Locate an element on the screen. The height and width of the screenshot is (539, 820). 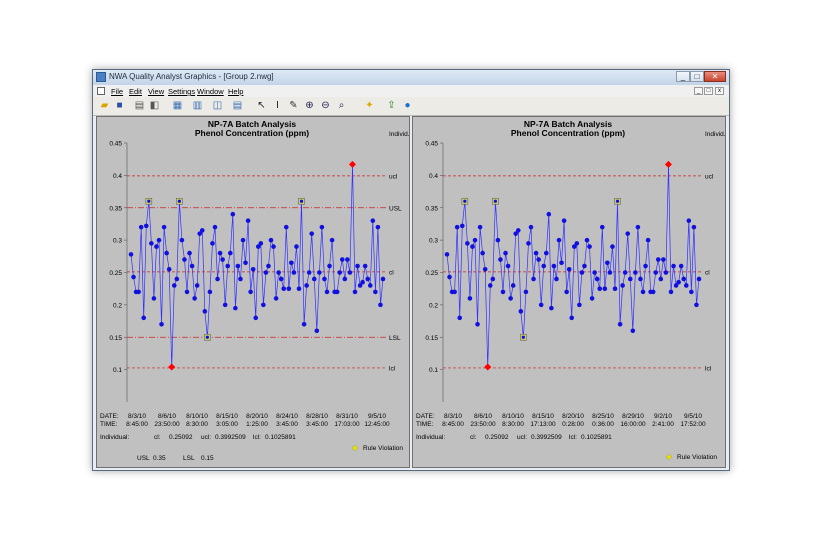
print-icon: ▤ is located at coordinates (139, 105).